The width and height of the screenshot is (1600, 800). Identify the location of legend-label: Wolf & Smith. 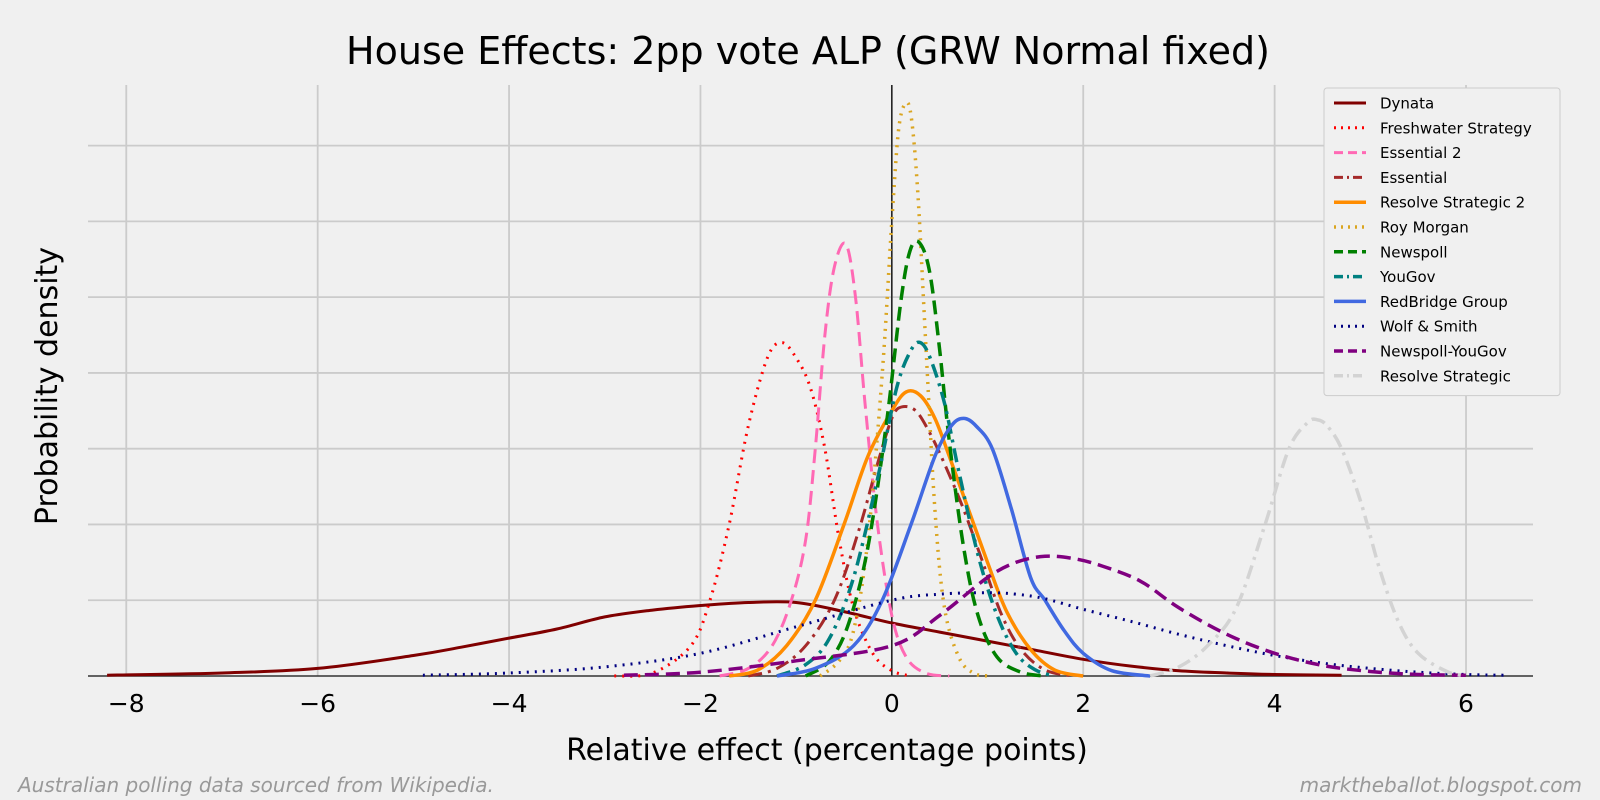
(1429, 327).